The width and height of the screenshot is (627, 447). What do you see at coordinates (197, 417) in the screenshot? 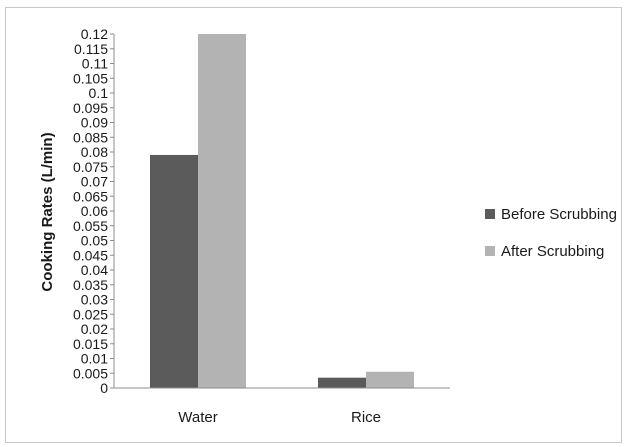
I see `x-category-label: Water` at bounding box center [197, 417].